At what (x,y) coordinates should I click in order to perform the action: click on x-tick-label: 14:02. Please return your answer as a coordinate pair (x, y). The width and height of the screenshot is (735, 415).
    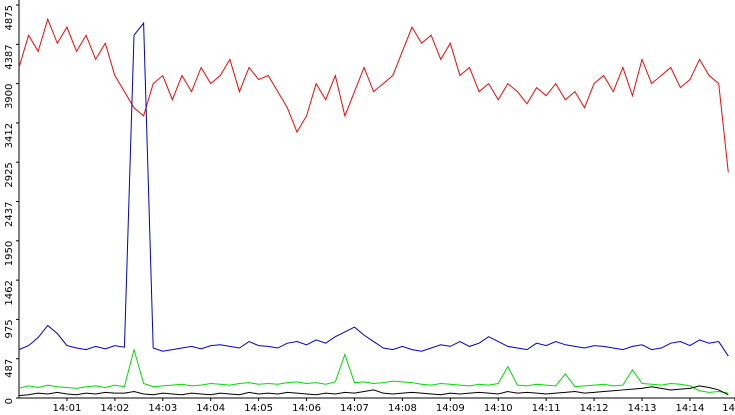
    Looking at the image, I should click on (114, 408).